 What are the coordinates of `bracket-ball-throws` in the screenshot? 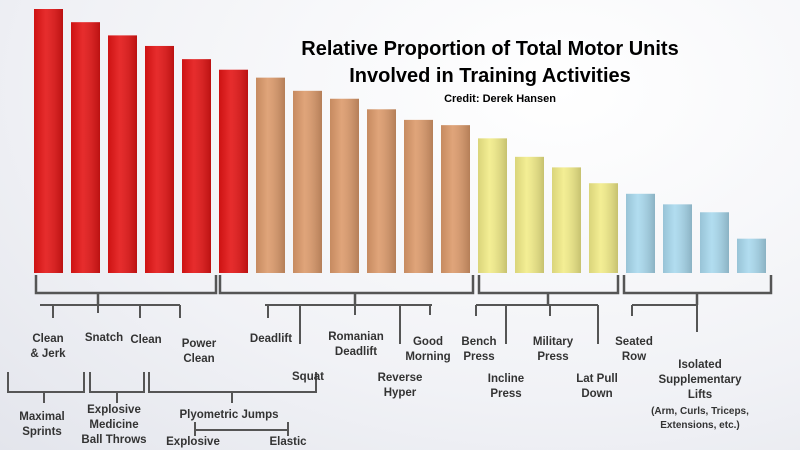 It's located at (117, 387).